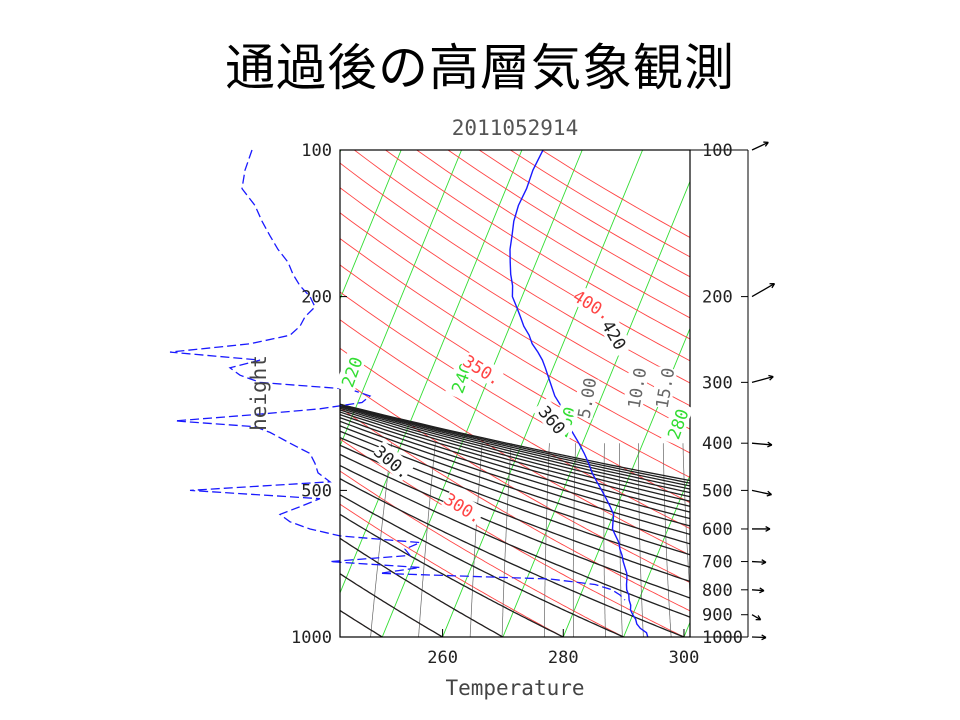 The width and height of the screenshot is (960, 720). What do you see at coordinates (717, 591) in the screenshot?
I see `right-tick-label: 800` at bounding box center [717, 591].